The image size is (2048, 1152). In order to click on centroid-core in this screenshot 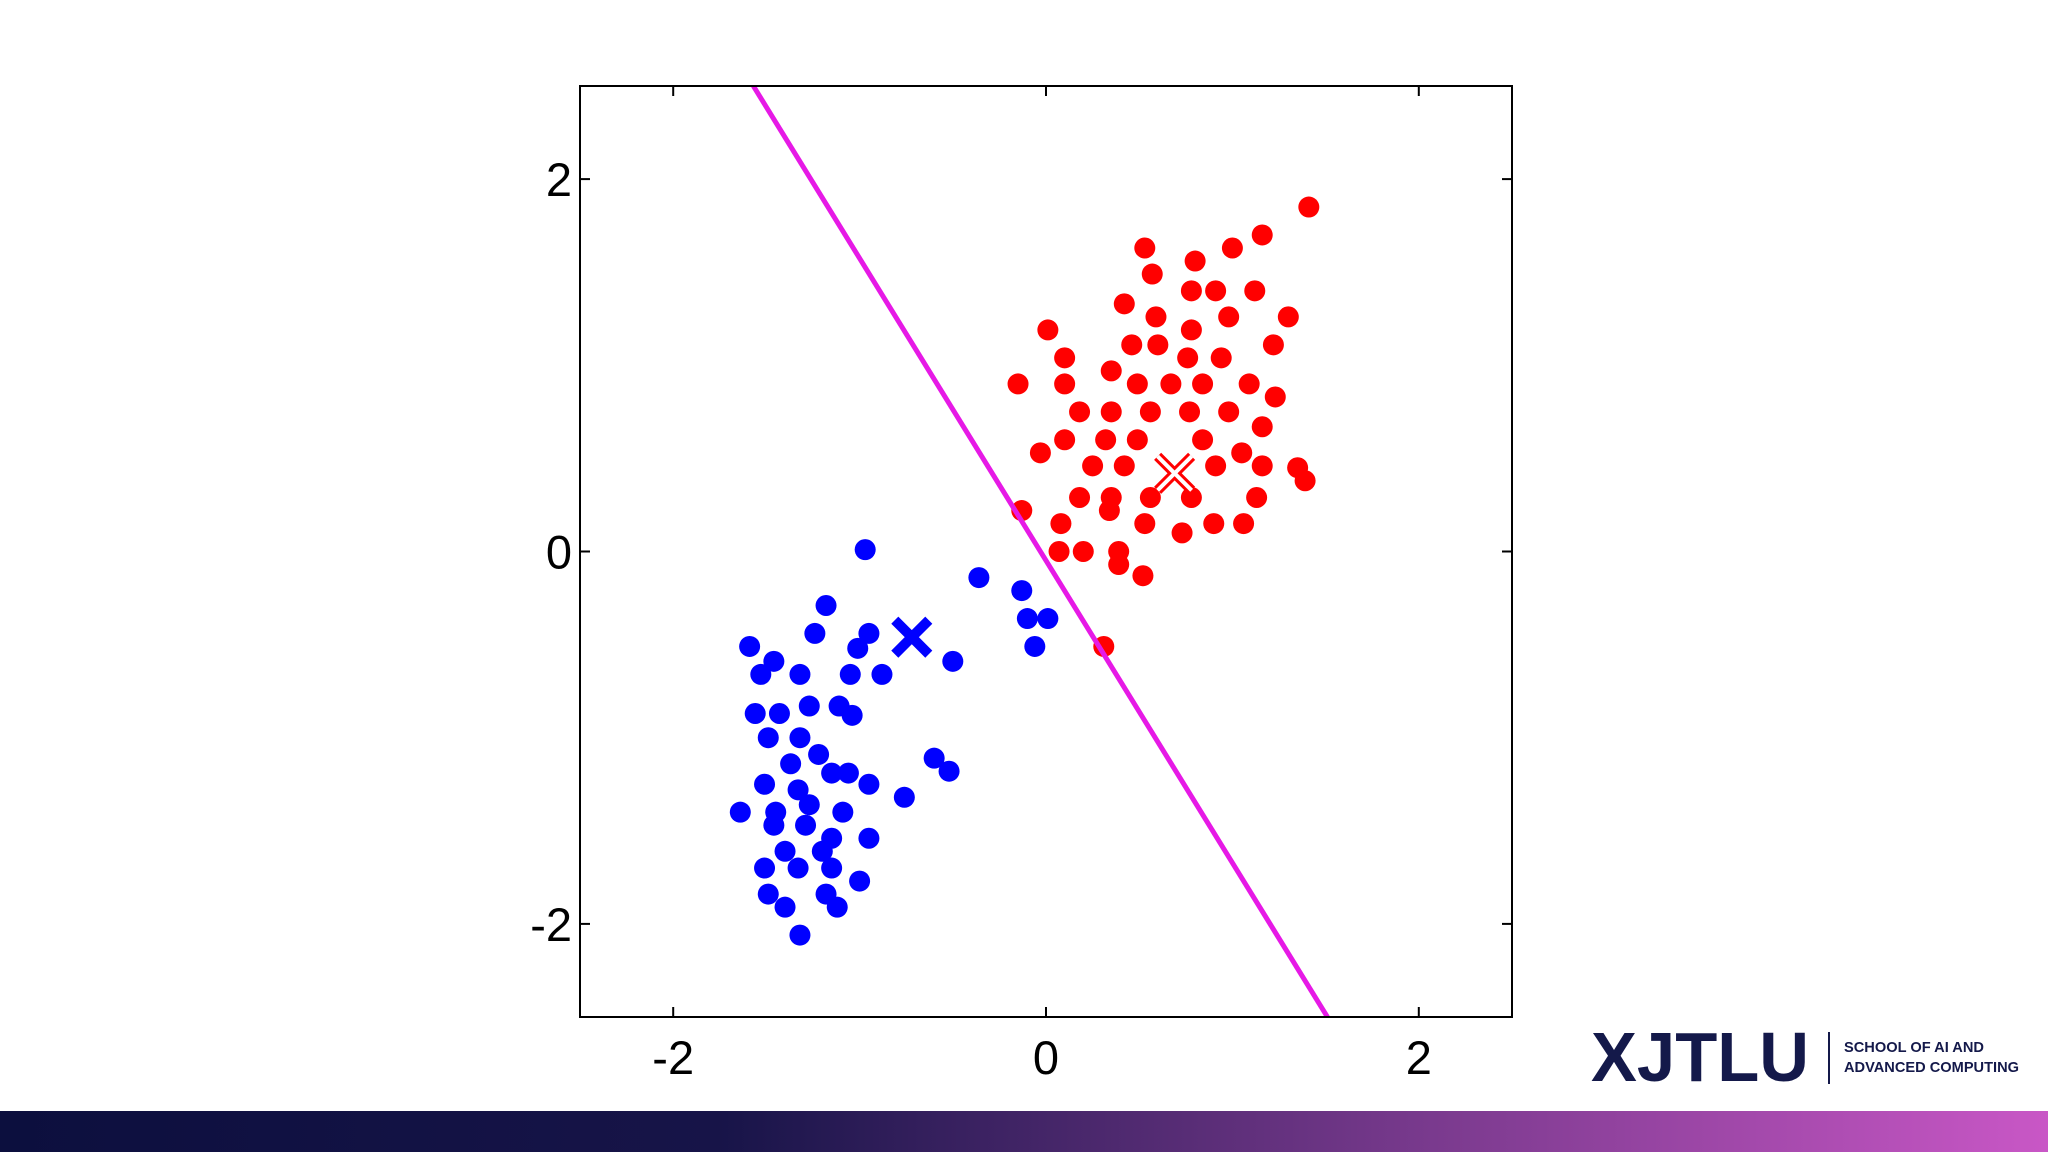, I will do `click(1175, 473)`.